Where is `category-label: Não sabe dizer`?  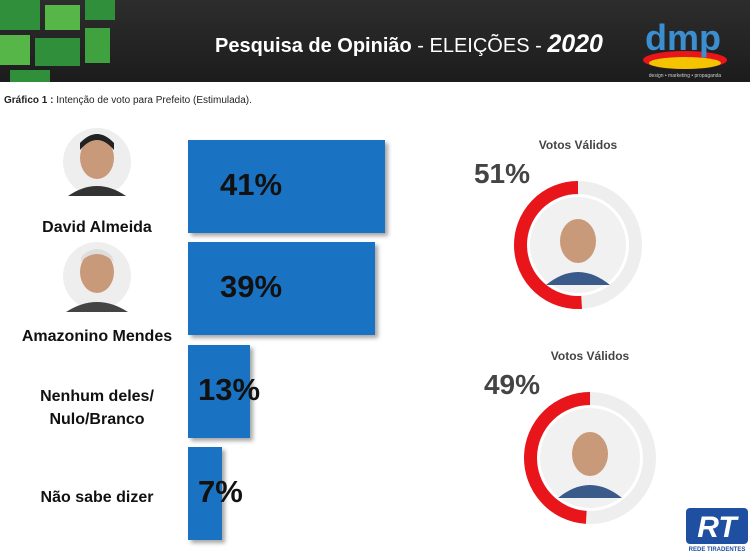 category-label: Não sabe dizer is located at coordinates (97, 497).